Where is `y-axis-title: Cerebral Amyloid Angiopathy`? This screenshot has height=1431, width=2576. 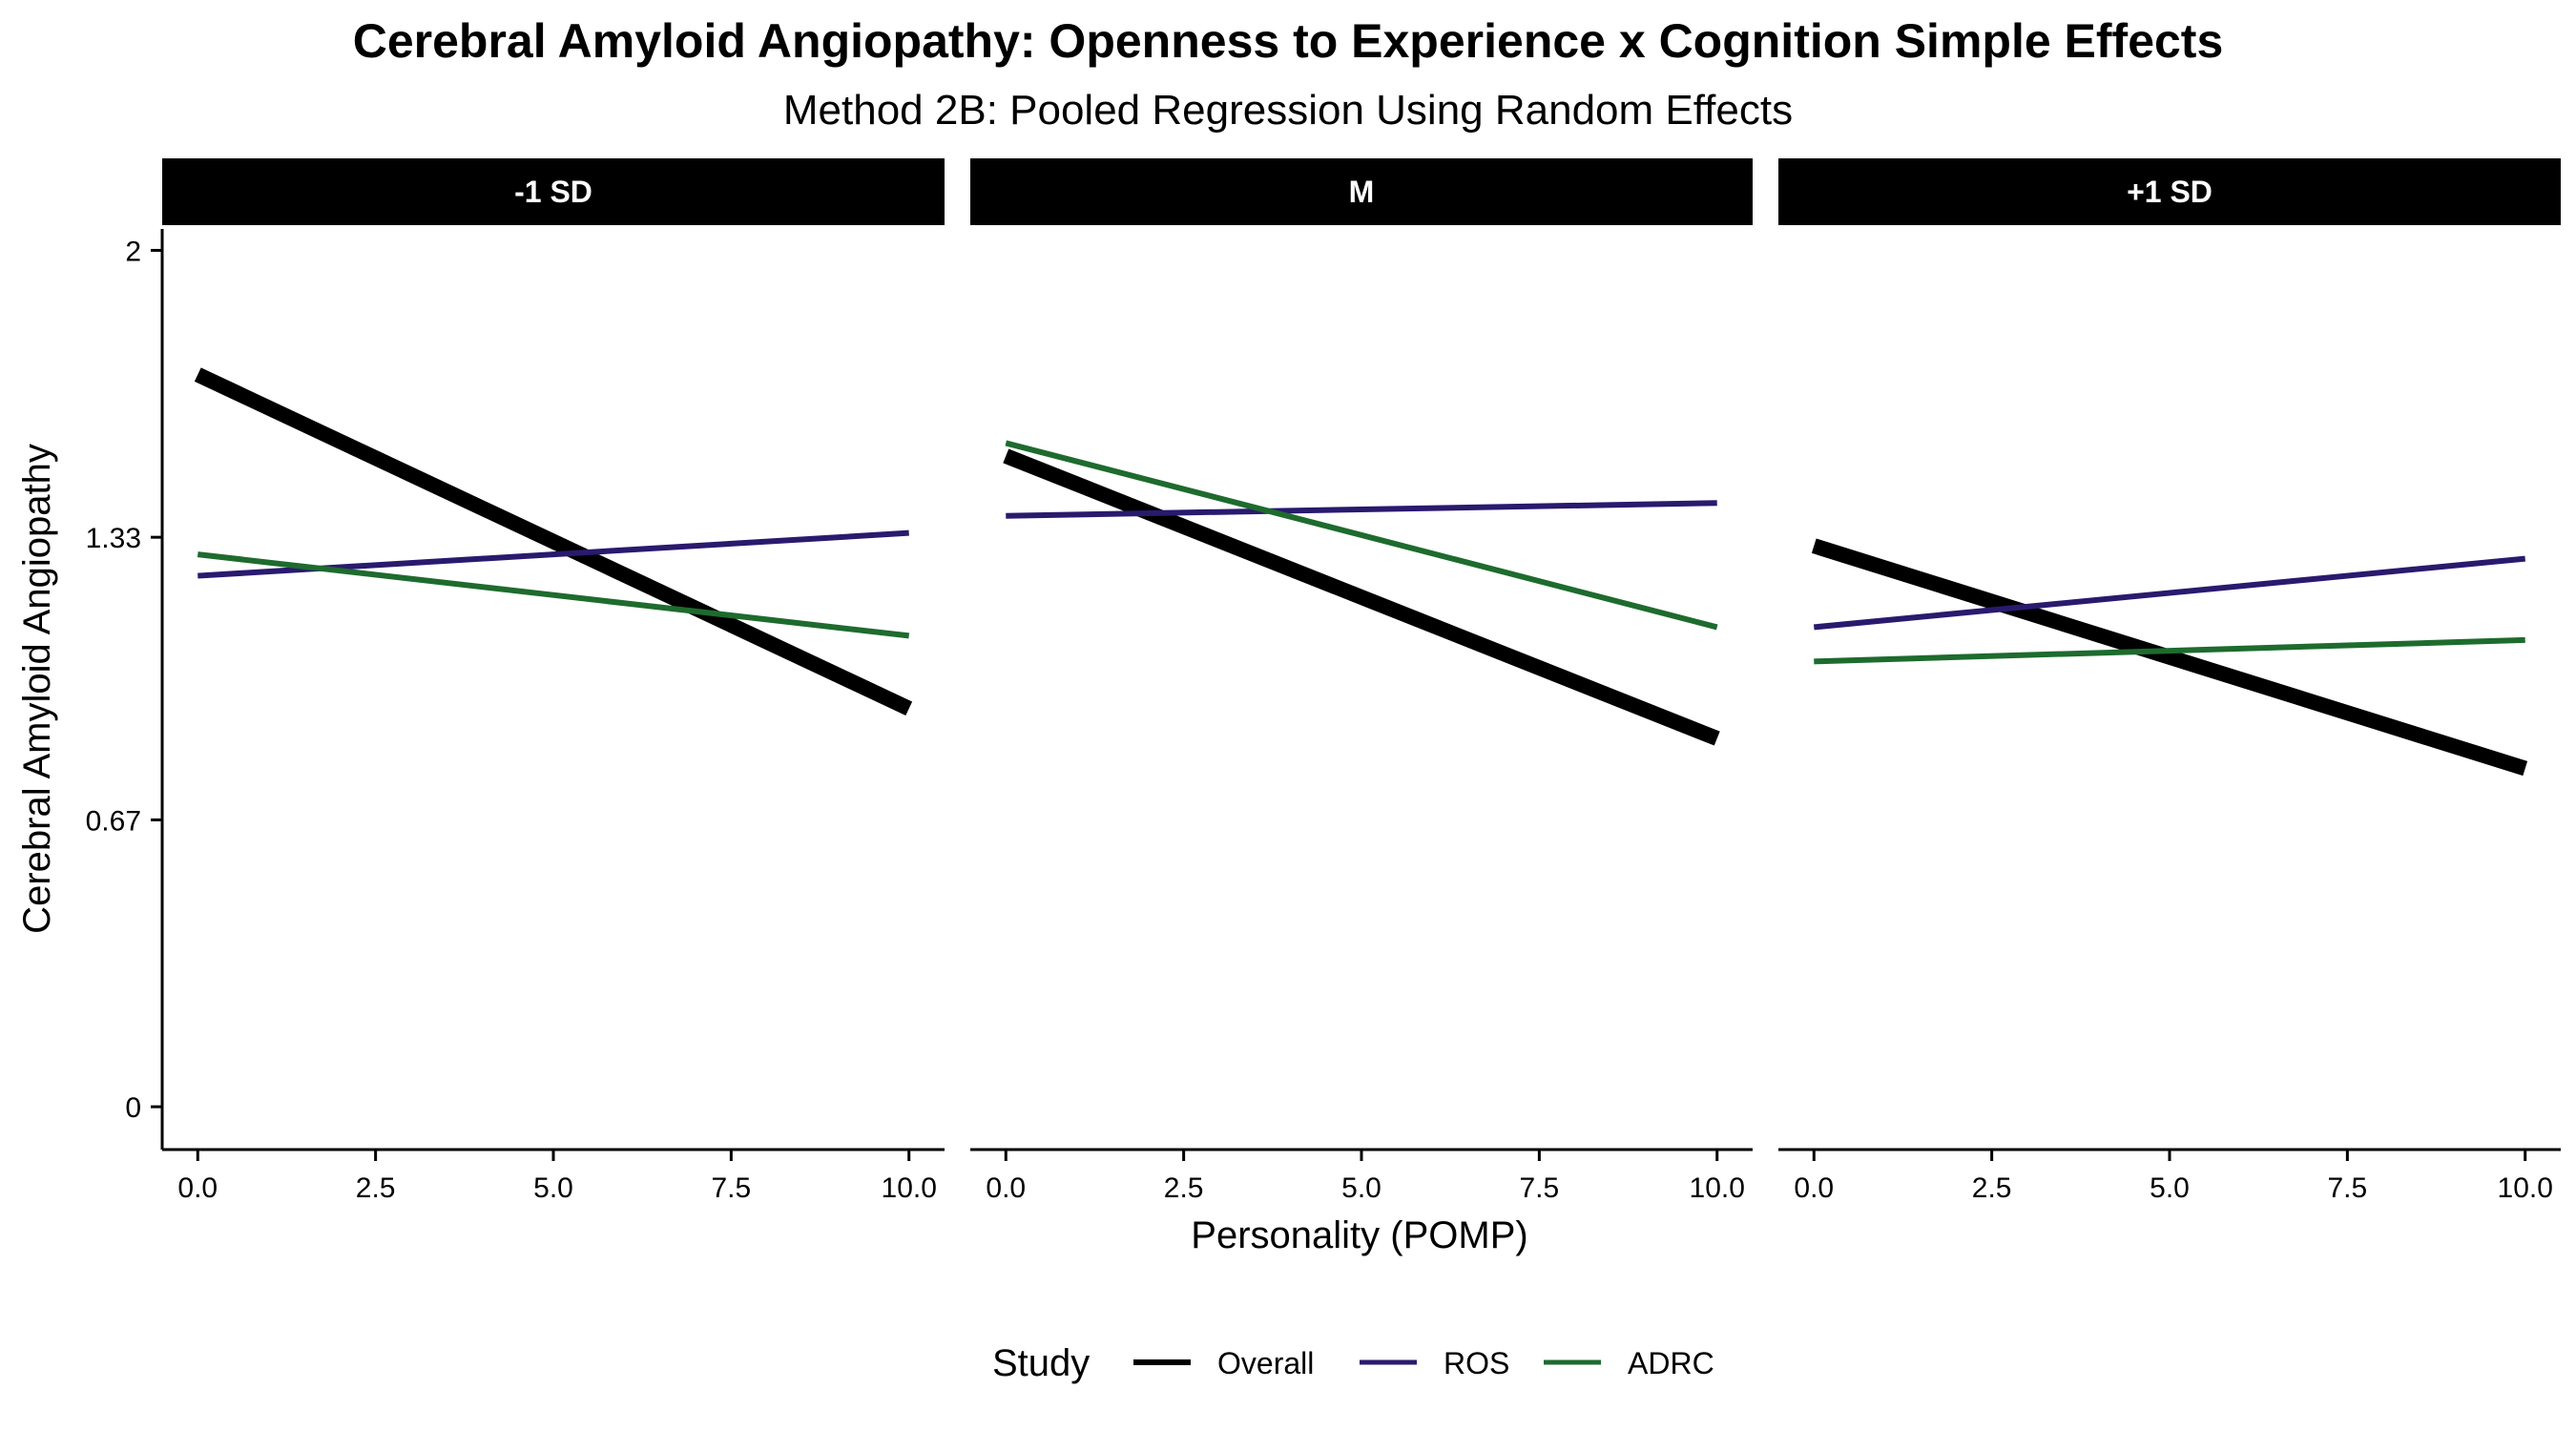 y-axis-title: Cerebral Amyloid Angiopathy is located at coordinates (37, 689).